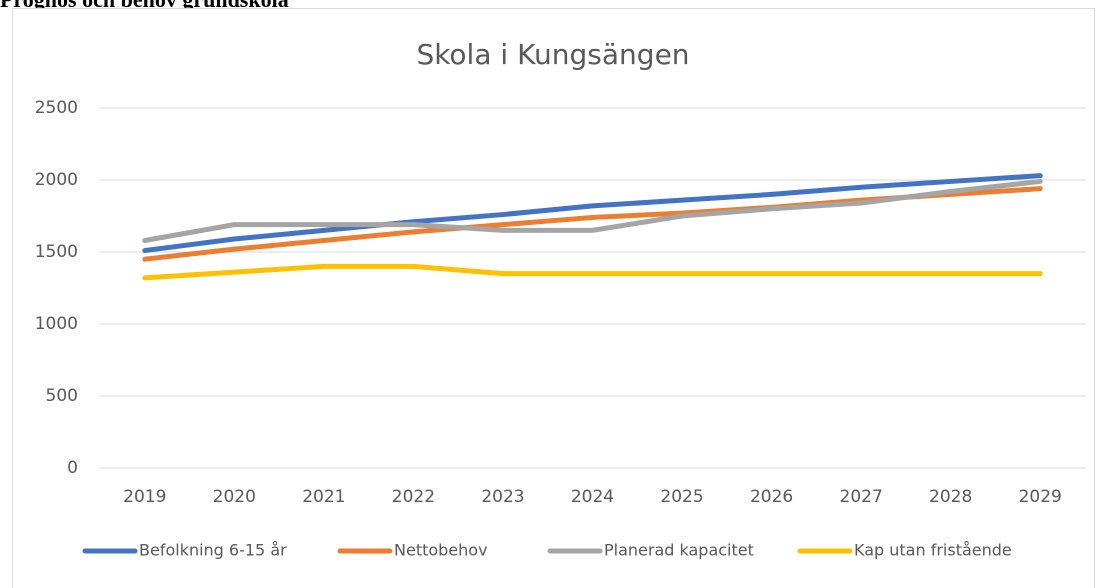  What do you see at coordinates (681, 497) in the screenshot?
I see `x-tick-label: 2025` at bounding box center [681, 497].